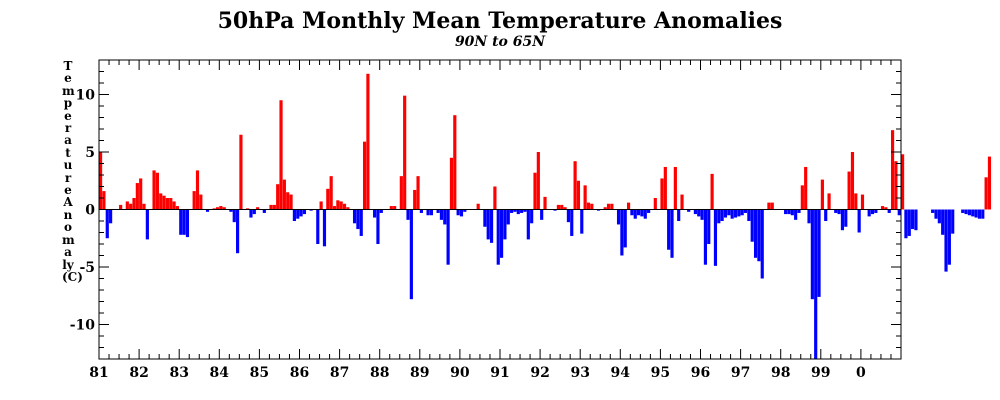 The image size is (1000, 400). I want to click on x-tick-label: 92, so click(539, 373).